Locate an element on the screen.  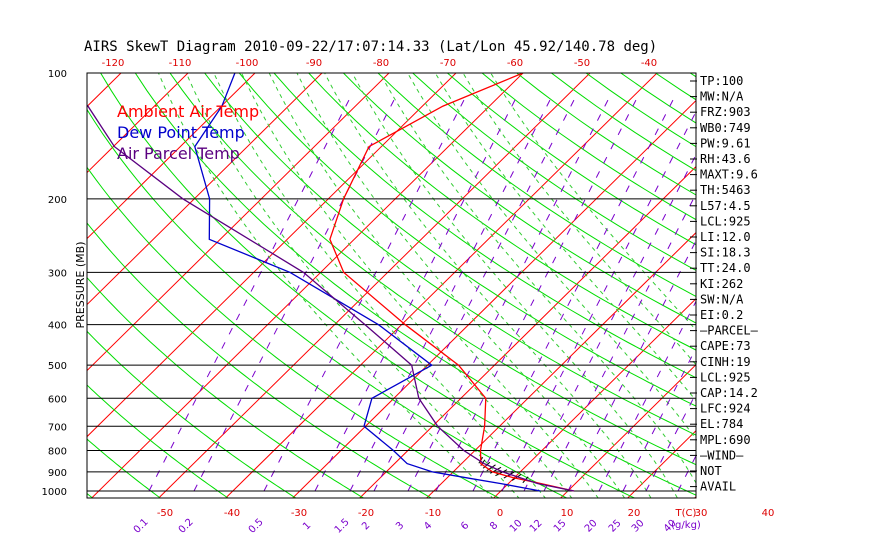
parcel-stat: FRZ:903 is located at coordinates (725, 112).